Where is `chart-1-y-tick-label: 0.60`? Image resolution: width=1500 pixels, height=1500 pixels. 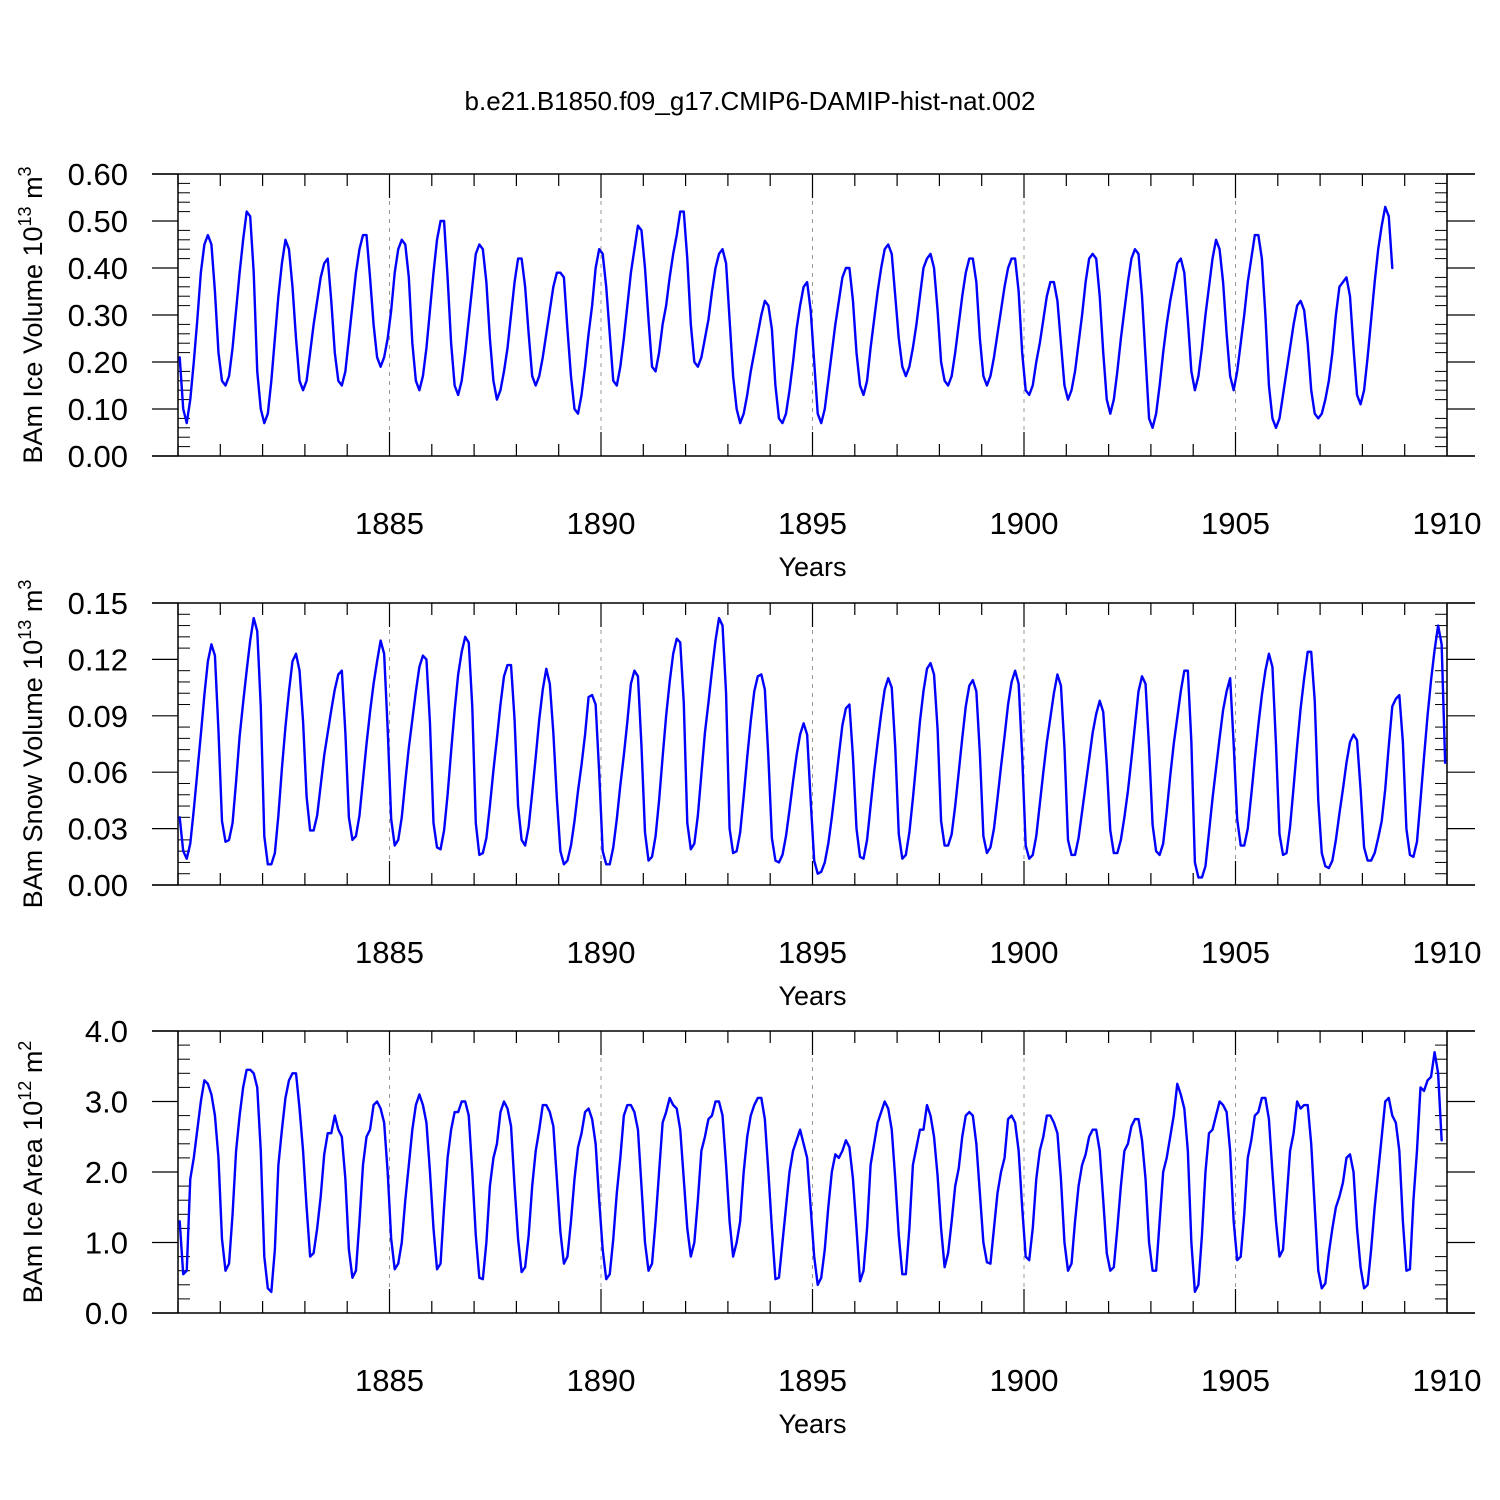
chart-1-y-tick-label: 0.60 is located at coordinates (98, 174).